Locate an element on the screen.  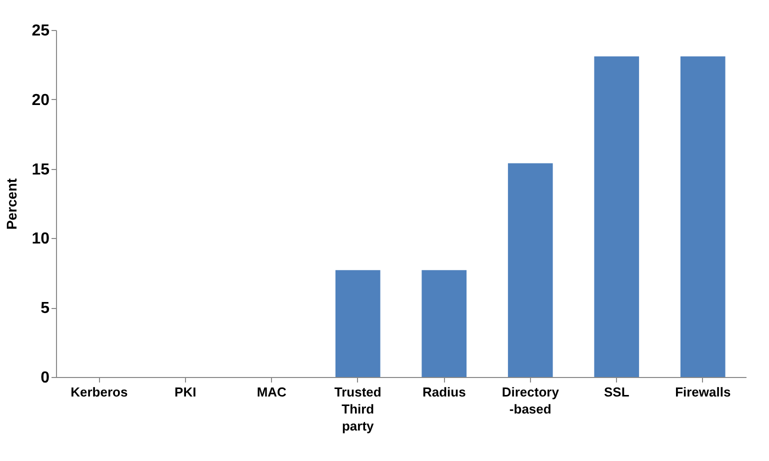
x-tick-label: Directory -based is located at coordinates (531, 400).